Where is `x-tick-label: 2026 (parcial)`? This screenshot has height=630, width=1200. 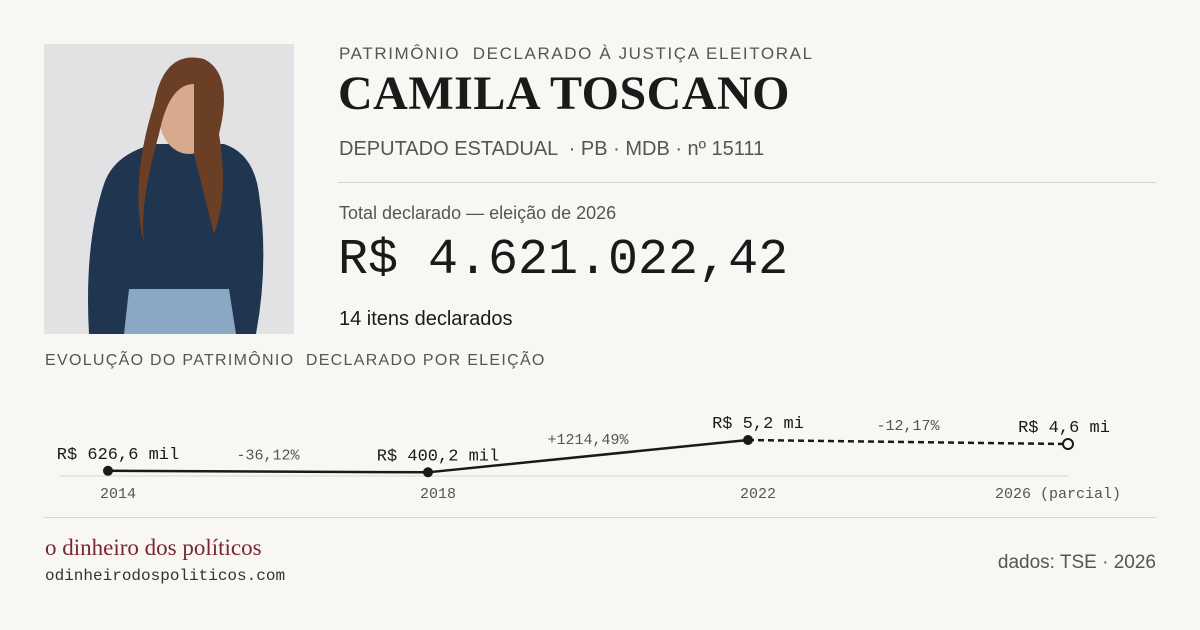
x-tick-label: 2026 (parcial) is located at coordinates (1058, 494).